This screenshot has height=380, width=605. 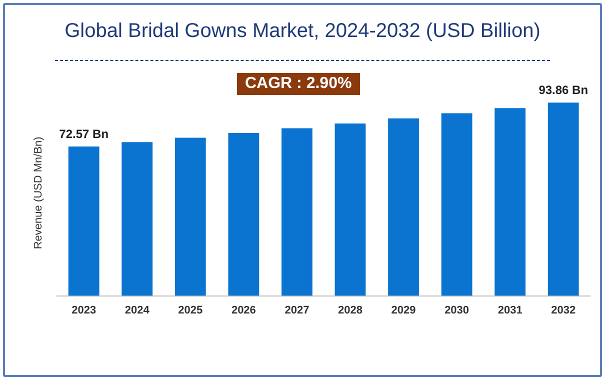 I want to click on x-tick-label: 2032, so click(x=563, y=310).